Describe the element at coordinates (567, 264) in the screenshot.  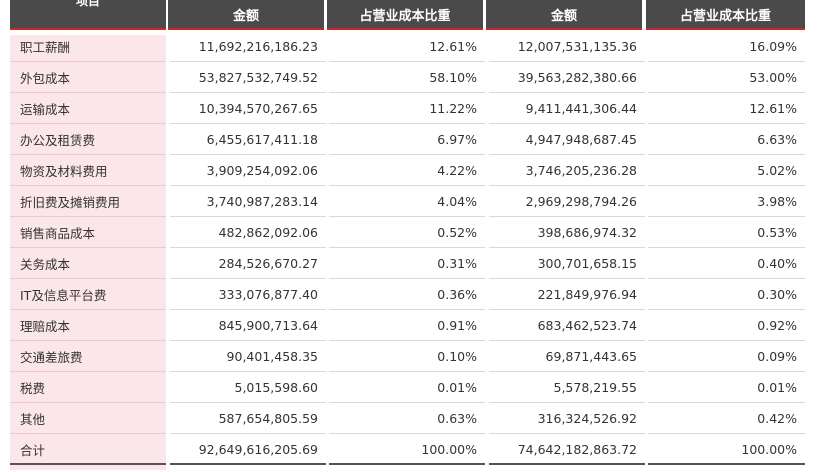
I see `amount-prior-cell: 300,701,658.15` at that location.